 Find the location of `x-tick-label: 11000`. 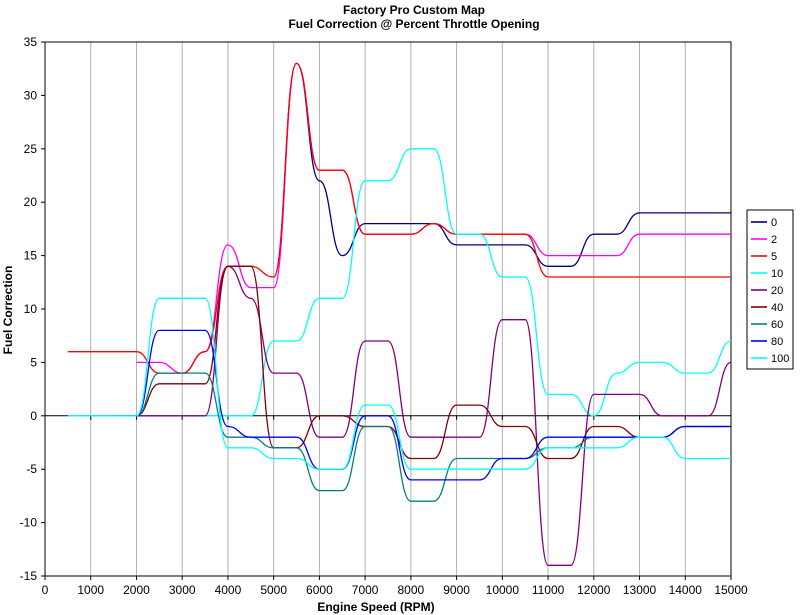

x-tick-label: 11000 is located at coordinates (548, 590).